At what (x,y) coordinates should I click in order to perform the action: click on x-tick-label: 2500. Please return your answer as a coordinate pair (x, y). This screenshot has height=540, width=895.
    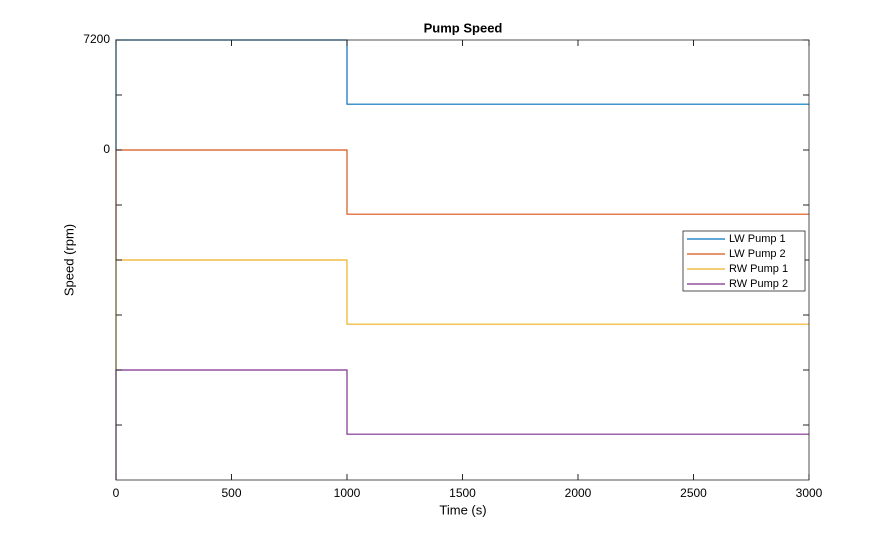
    Looking at the image, I should click on (693, 493).